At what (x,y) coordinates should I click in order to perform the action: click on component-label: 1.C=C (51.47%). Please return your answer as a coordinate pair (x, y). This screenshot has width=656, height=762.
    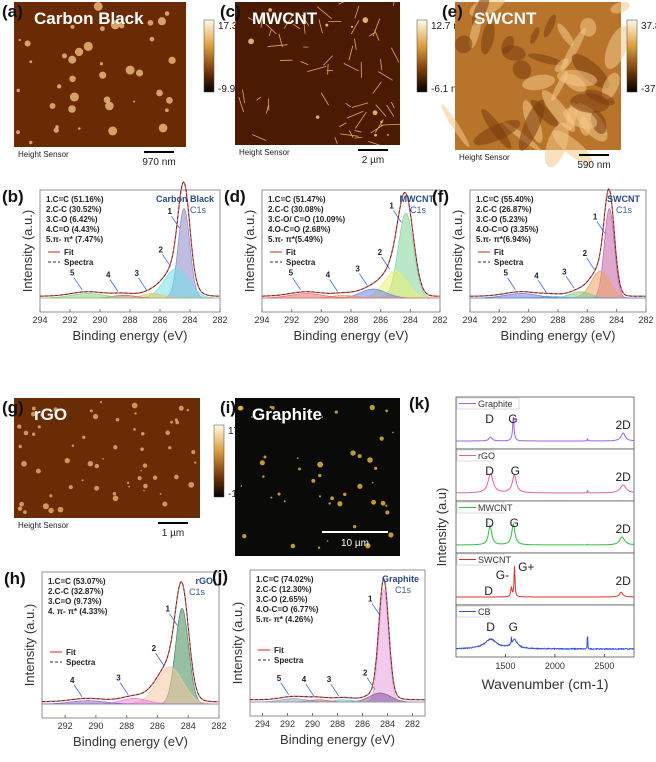
    Looking at the image, I should click on (297, 199).